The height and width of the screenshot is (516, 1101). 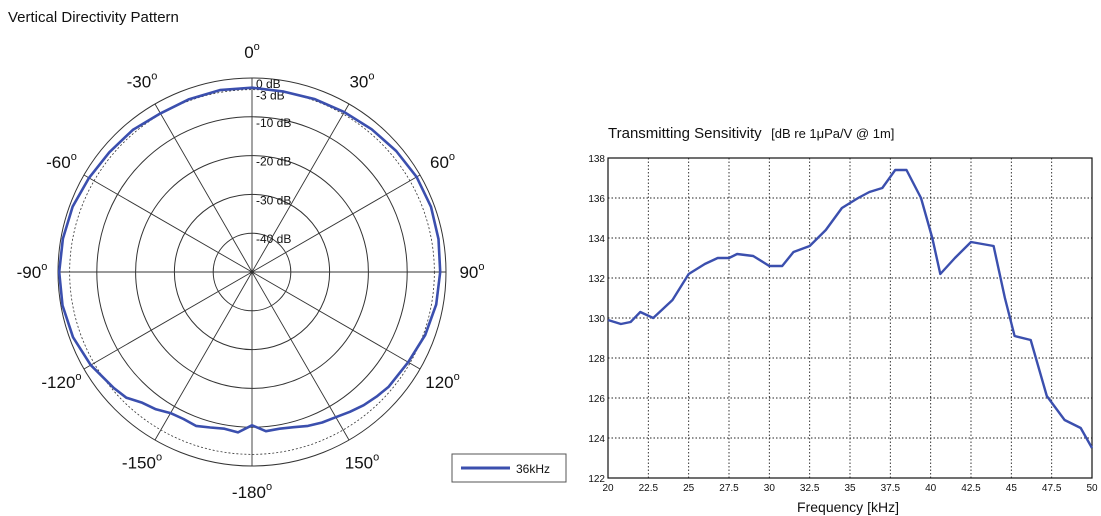 I want to click on polar-angle-label: -90o, so click(x=32, y=271).